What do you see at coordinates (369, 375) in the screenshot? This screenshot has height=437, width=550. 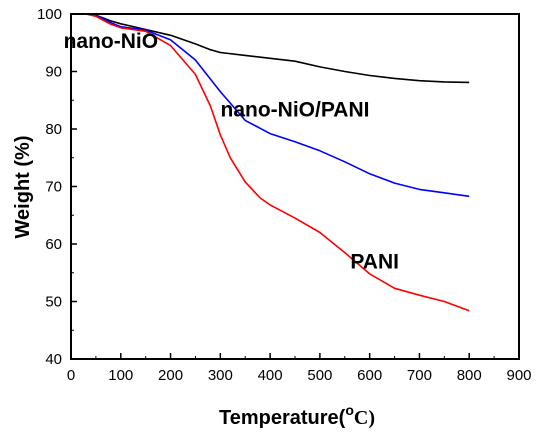 I see `x-tick-label: 600` at bounding box center [369, 375].